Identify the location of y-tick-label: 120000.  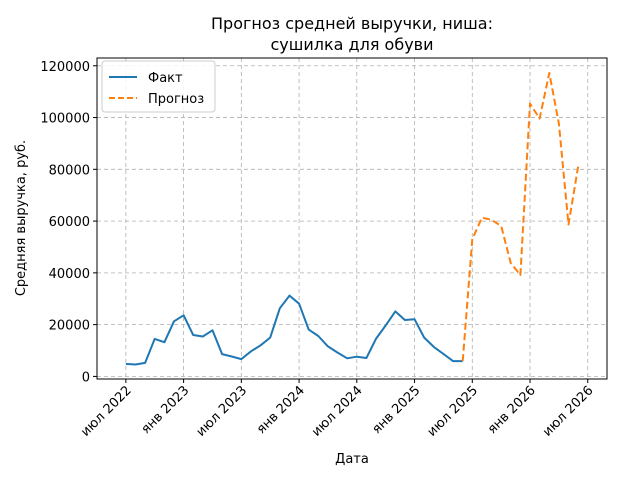
(65, 67).